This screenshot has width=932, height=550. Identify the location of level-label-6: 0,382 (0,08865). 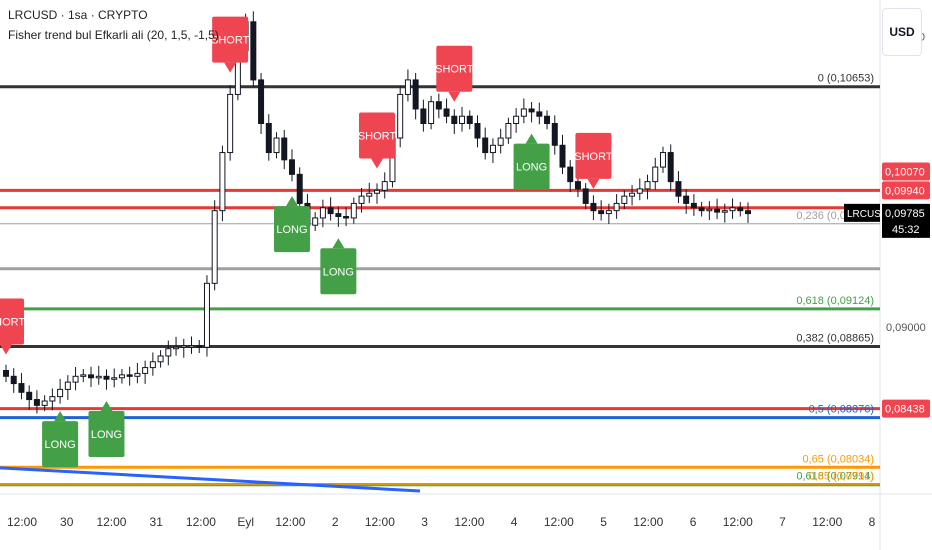
(835, 339).